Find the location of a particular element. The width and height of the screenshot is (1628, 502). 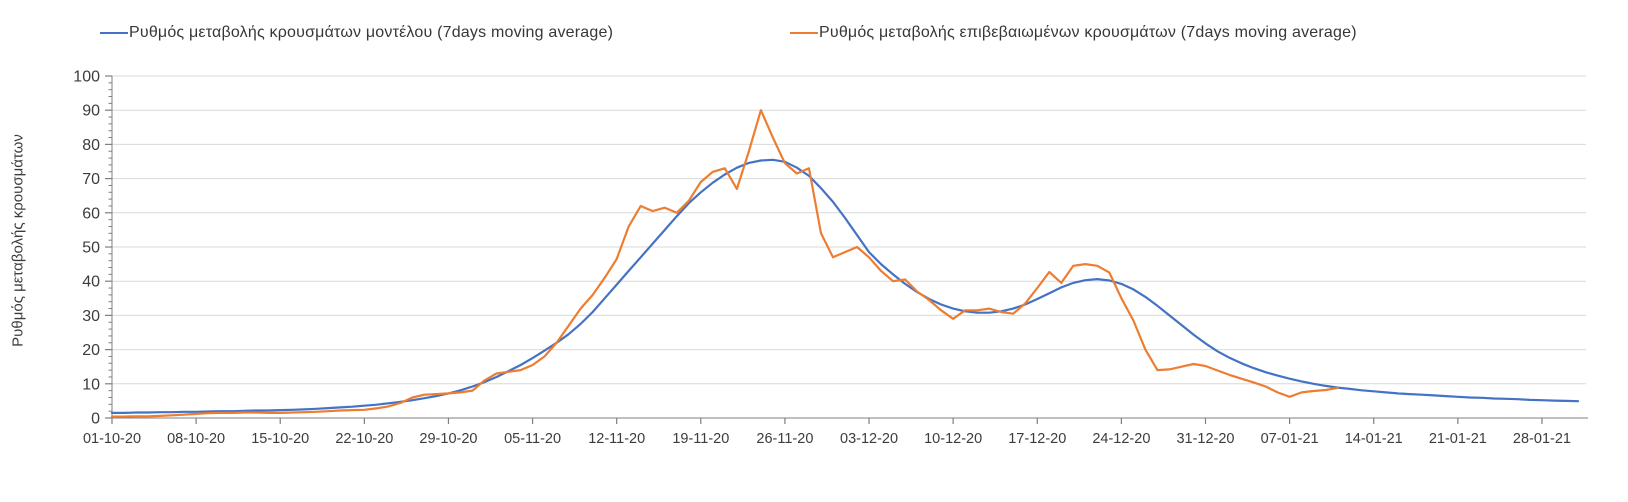

x-tick-label: 28-01-21 is located at coordinates (1542, 439).